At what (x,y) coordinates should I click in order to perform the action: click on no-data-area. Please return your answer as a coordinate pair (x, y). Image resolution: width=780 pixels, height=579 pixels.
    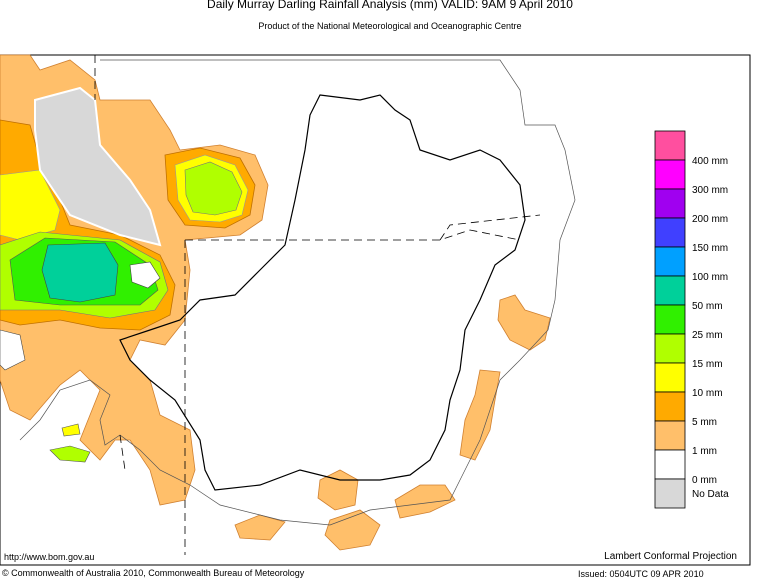
    Looking at the image, I should click on (98, 166).